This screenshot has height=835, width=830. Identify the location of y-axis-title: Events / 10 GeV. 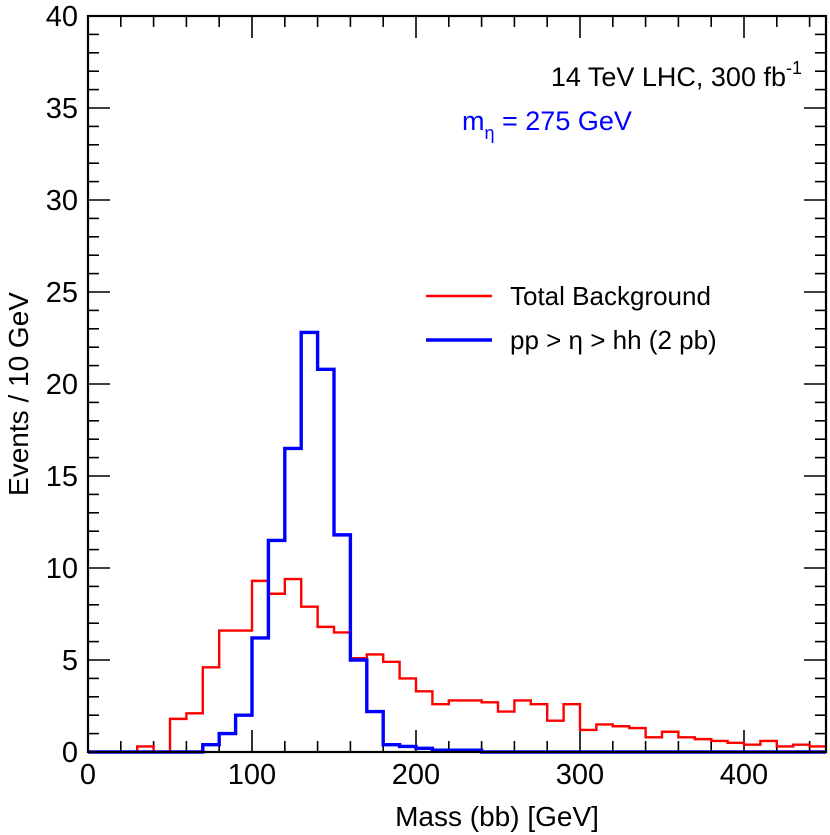
(18, 394).